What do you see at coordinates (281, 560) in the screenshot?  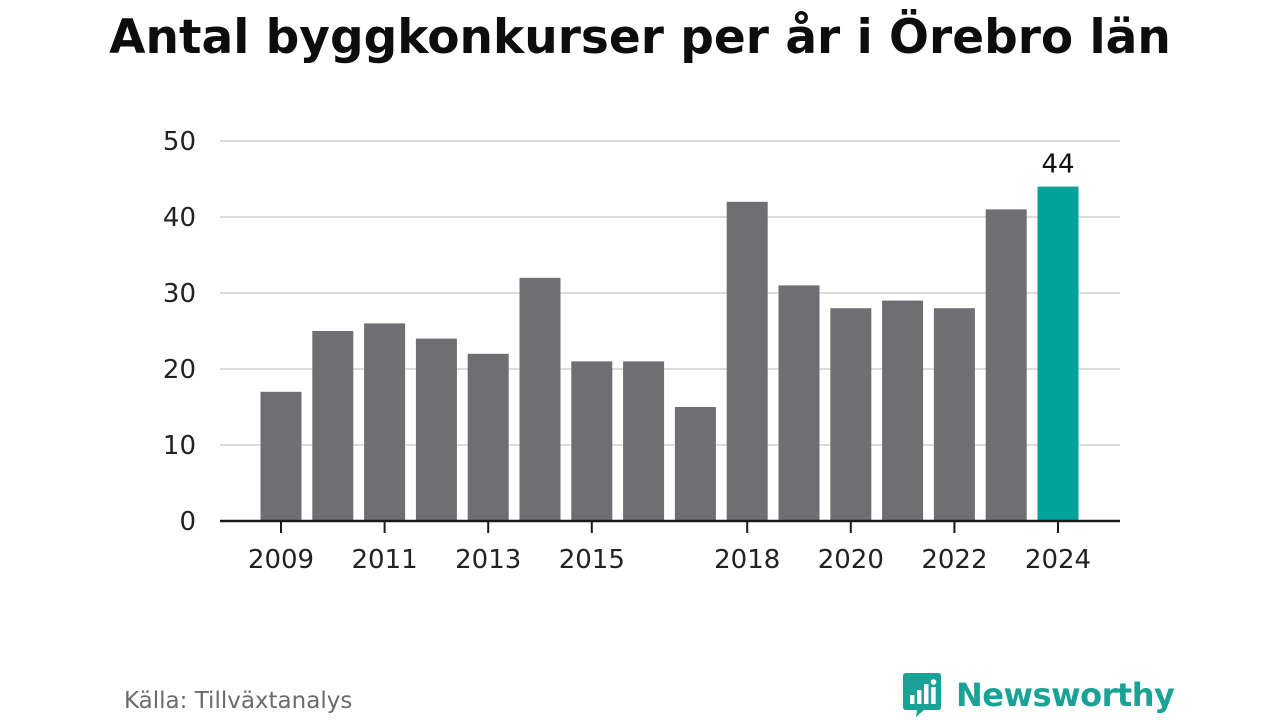 I see `x-tick-label: 2009` at bounding box center [281, 560].